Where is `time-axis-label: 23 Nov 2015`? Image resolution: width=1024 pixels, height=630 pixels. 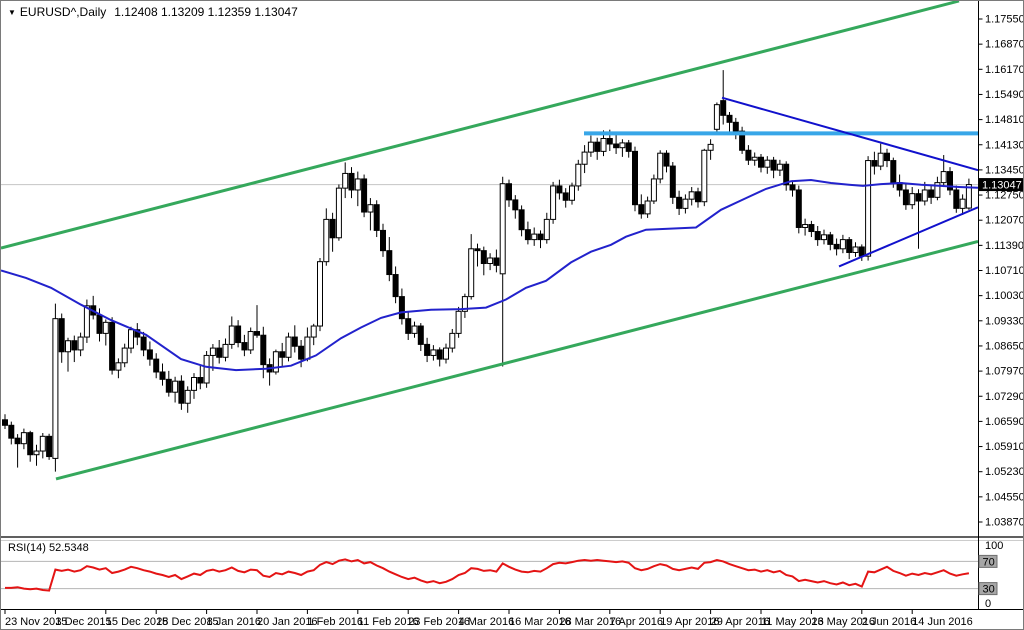
time-axis-label: 23 Nov 2015 is located at coordinates (36, 622).